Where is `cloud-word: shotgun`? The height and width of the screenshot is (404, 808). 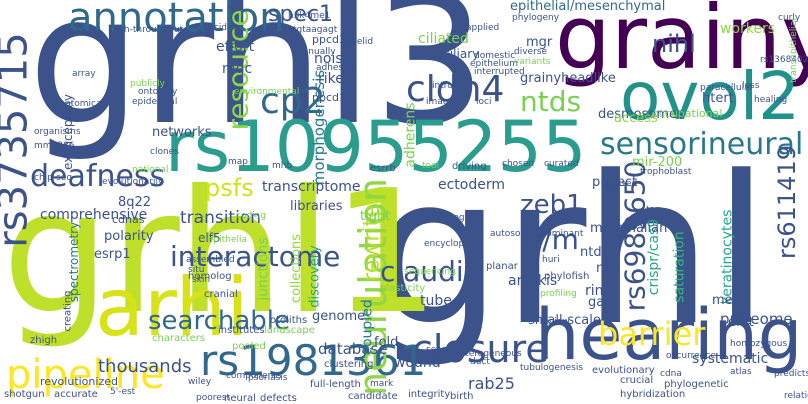
cloud-word: shotgun is located at coordinates (24, 394).